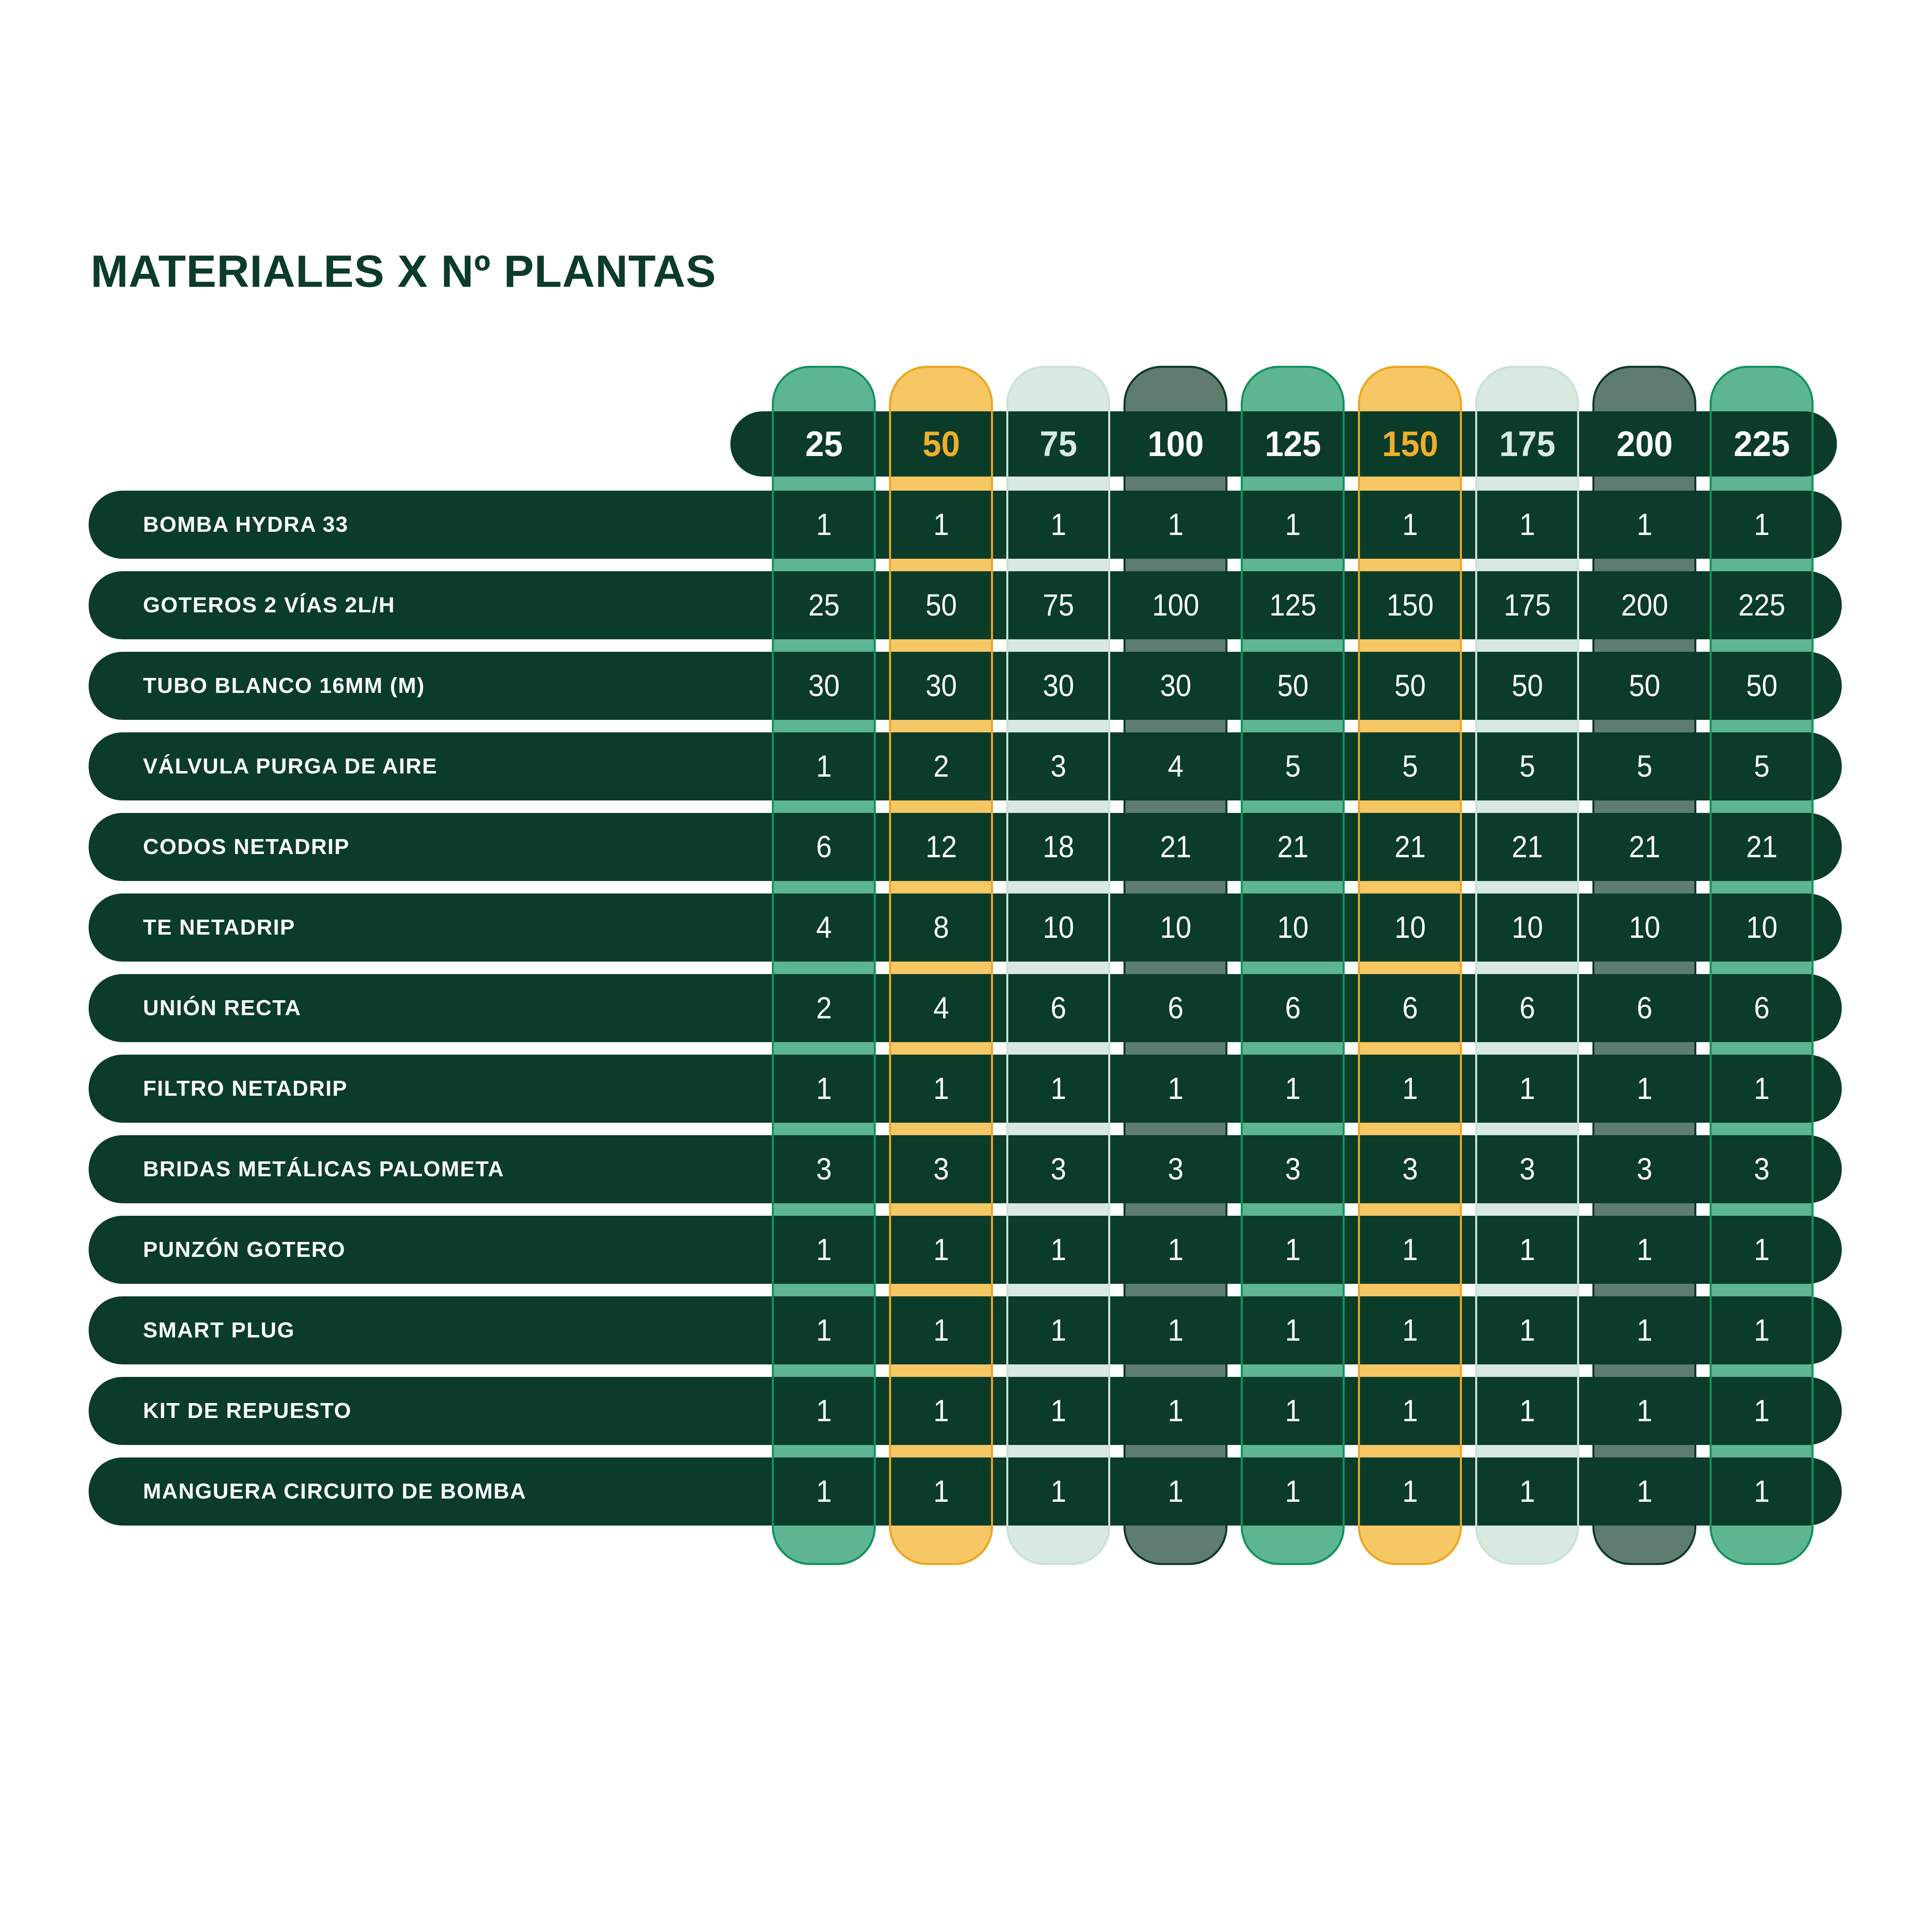 The width and height of the screenshot is (1932, 1932). Describe the element at coordinates (247, 1411) in the screenshot. I see `row-label: KIT DE REPUESTO` at that location.